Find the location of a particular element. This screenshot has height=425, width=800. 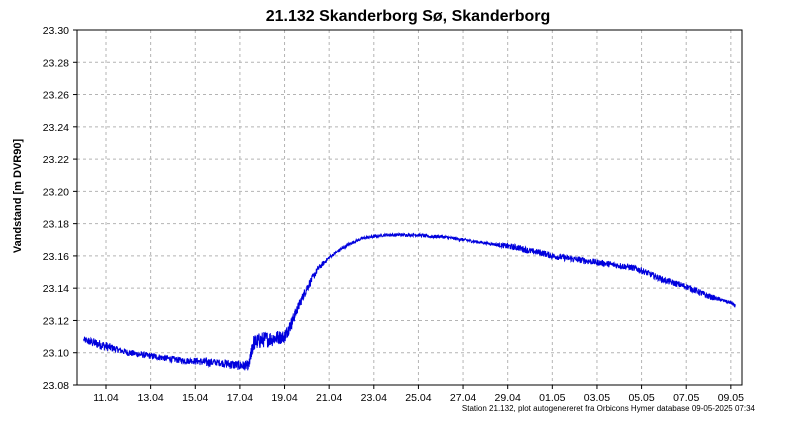

x-tick-label: 03.05 is located at coordinates (597, 398).